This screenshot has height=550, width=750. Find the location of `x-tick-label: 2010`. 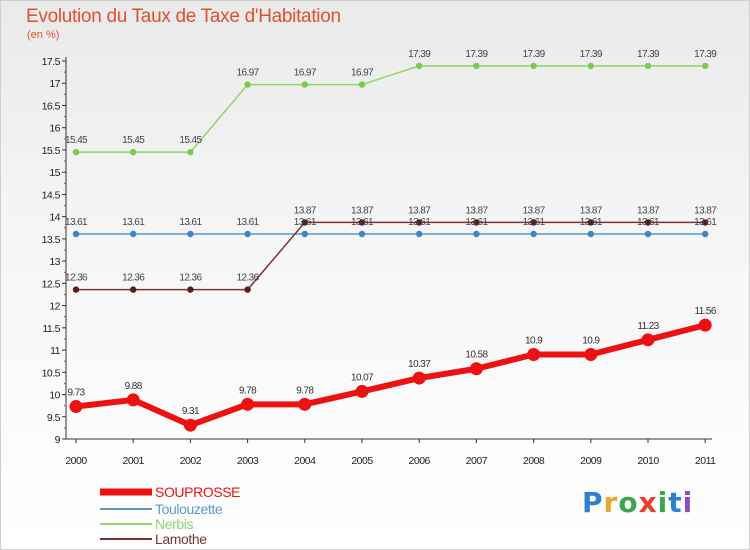

x-tick-label: 2010 is located at coordinates (648, 461).